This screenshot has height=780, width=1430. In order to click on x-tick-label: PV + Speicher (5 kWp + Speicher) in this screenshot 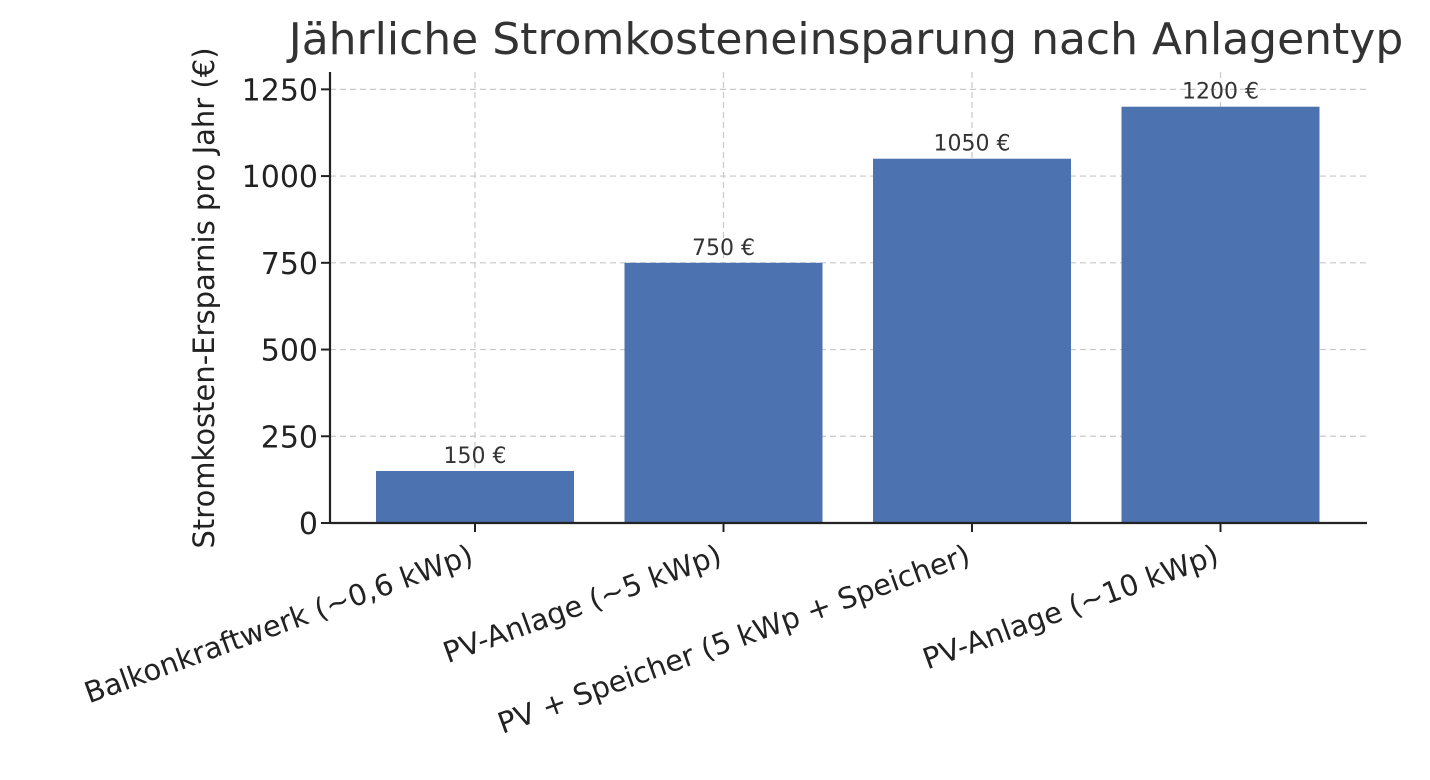, I will do `click(733, 639)`.